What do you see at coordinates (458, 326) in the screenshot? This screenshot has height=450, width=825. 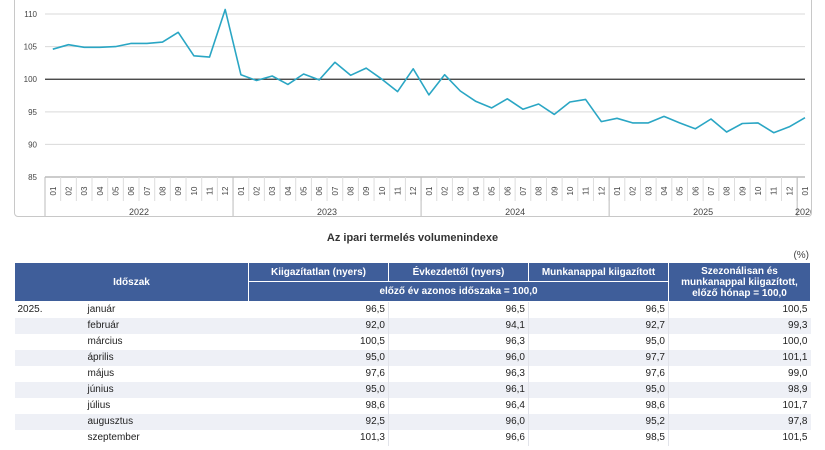 I see `cell-ytd: 94,1` at bounding box center [458, 326].